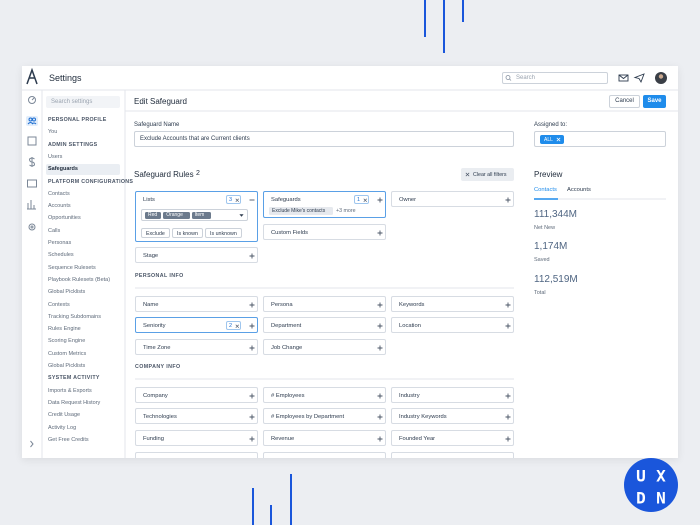 The image size is (700, 525). What do you see at coordinates (196, 347) in the screenshot?
I see `filter-card: Time Zone` at bounding box center [196, 347].